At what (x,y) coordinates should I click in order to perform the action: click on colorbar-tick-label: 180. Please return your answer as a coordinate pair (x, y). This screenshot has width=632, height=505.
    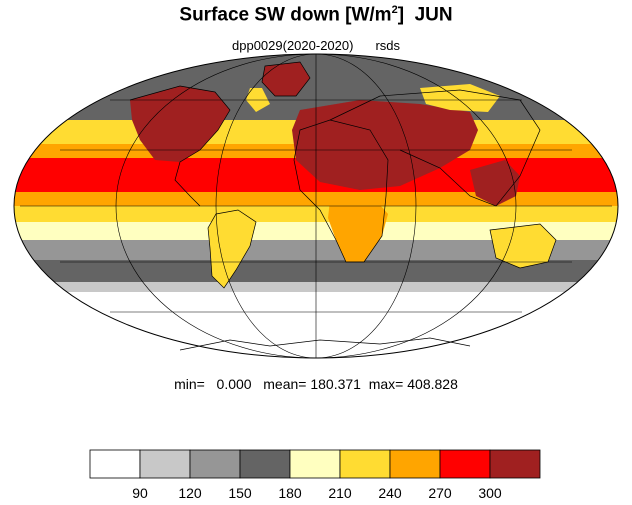
    Looking at the image, I should click on (290, 493).